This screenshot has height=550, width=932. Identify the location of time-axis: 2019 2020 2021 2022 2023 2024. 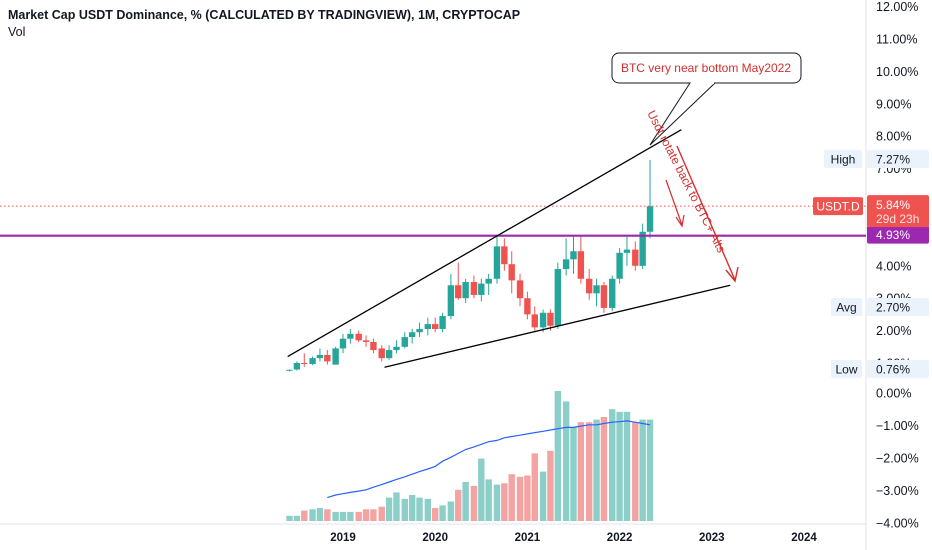
(573, 538).